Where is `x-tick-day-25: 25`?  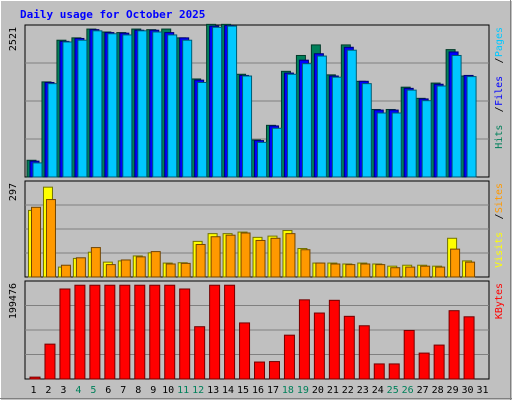
x-tick-day-25: 25 is located at coordinates (393, 390).